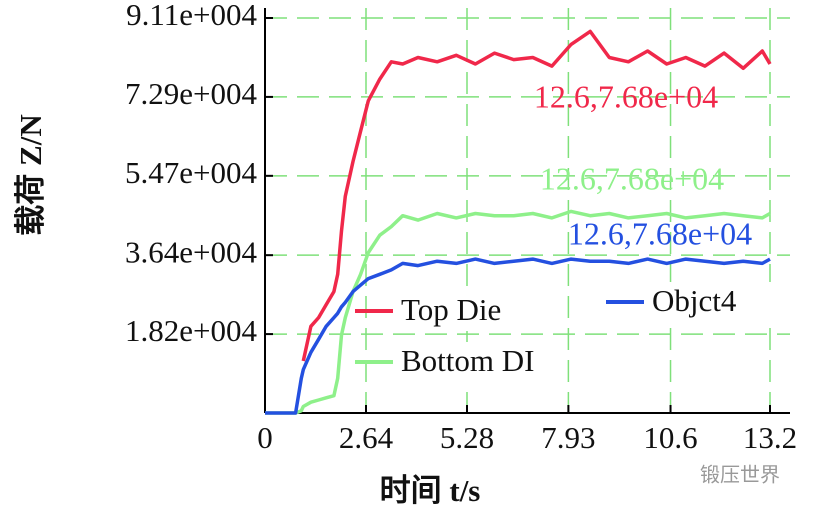  I want to click on y-tick-label: 7.29e+004, so click(191, 93).